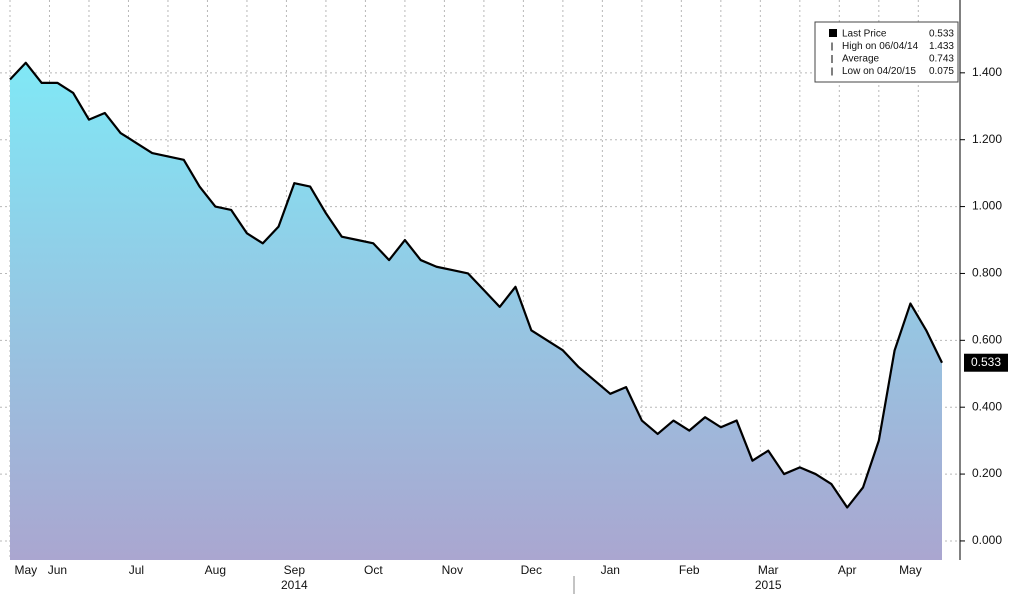 The image size is (1024, 599). I want to click on y-tick-label: 0.000, so click(987, 540).